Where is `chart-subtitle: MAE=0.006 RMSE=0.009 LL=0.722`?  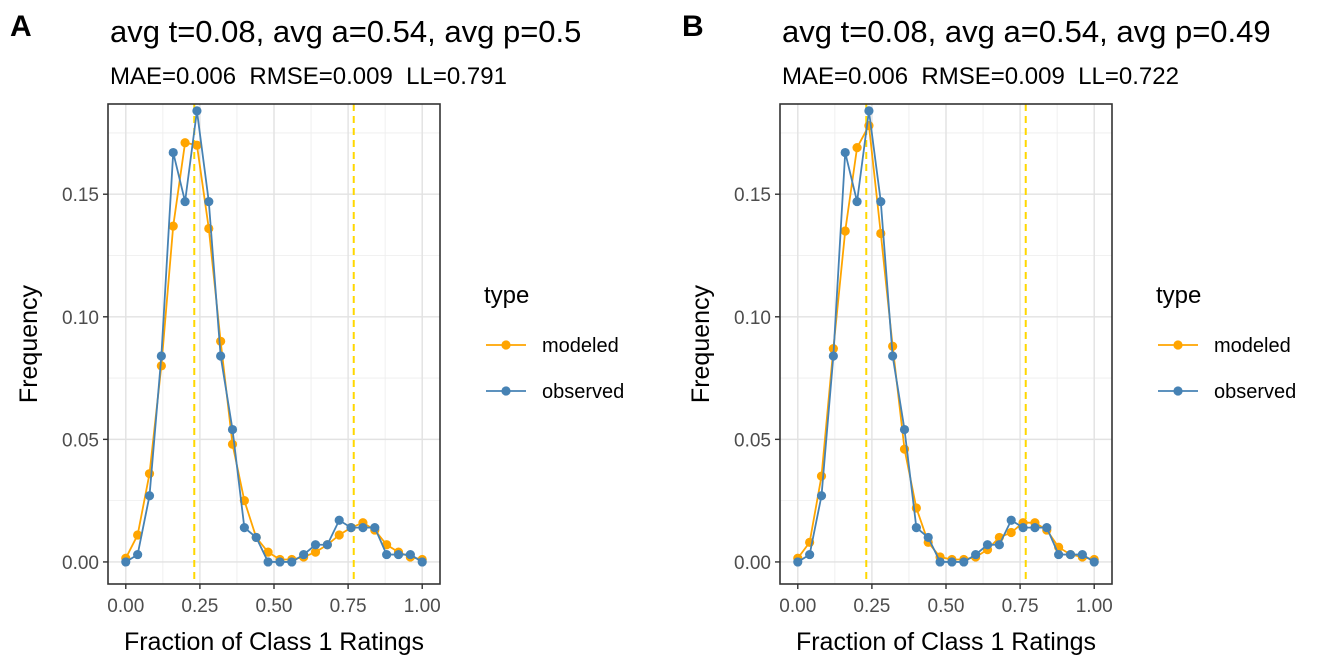 chart-subtitle: MAE=0.006 RMSE=0.009 LL=0.722 is located at coordinates (980, 76).